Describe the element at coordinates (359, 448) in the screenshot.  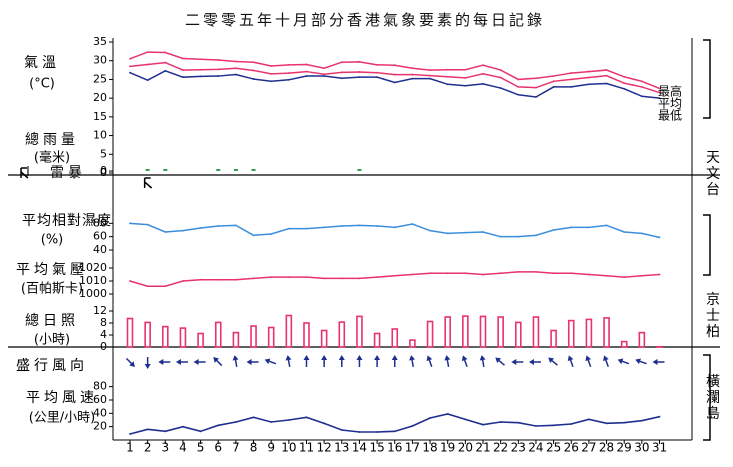
I see `x-tick-label: 14` at that location.